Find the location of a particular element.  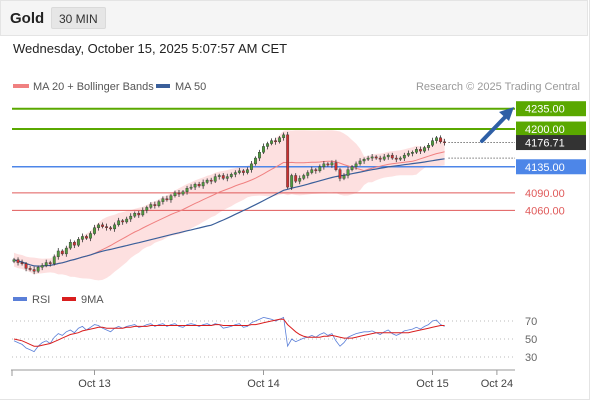

level-tag-4176.71 is located at coordinates (551, 143).